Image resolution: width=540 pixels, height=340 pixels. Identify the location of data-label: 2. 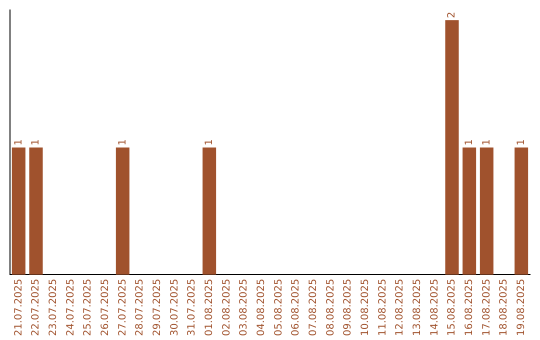
(452, 15).